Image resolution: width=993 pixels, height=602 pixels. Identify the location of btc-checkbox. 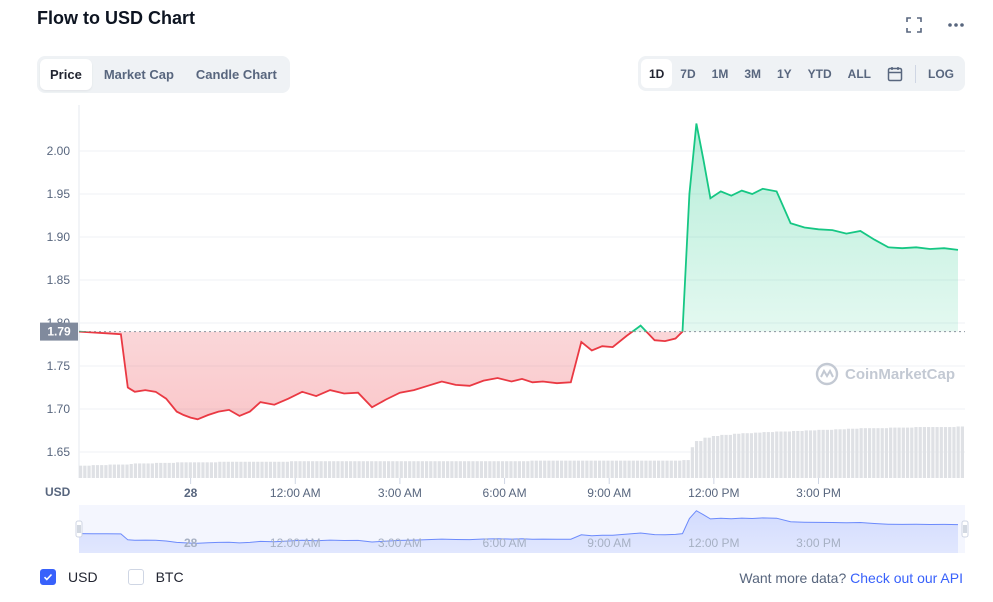
(135, 577).